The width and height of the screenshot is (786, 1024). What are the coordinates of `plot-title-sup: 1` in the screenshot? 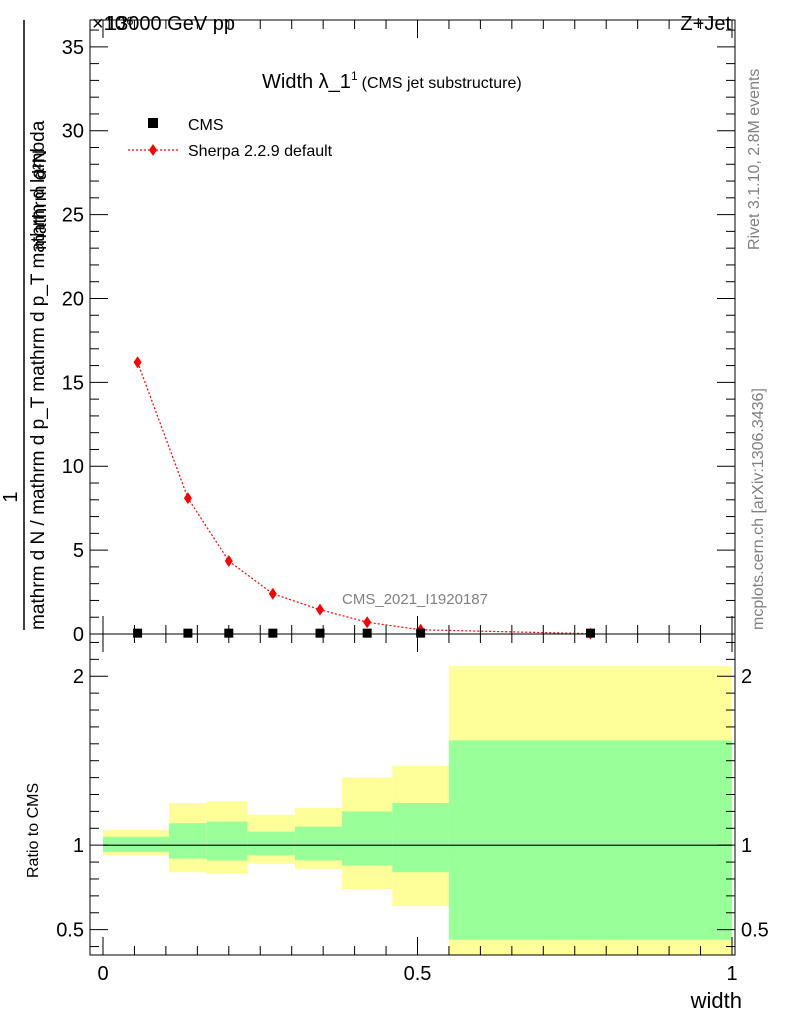 It's located at (354, 76).